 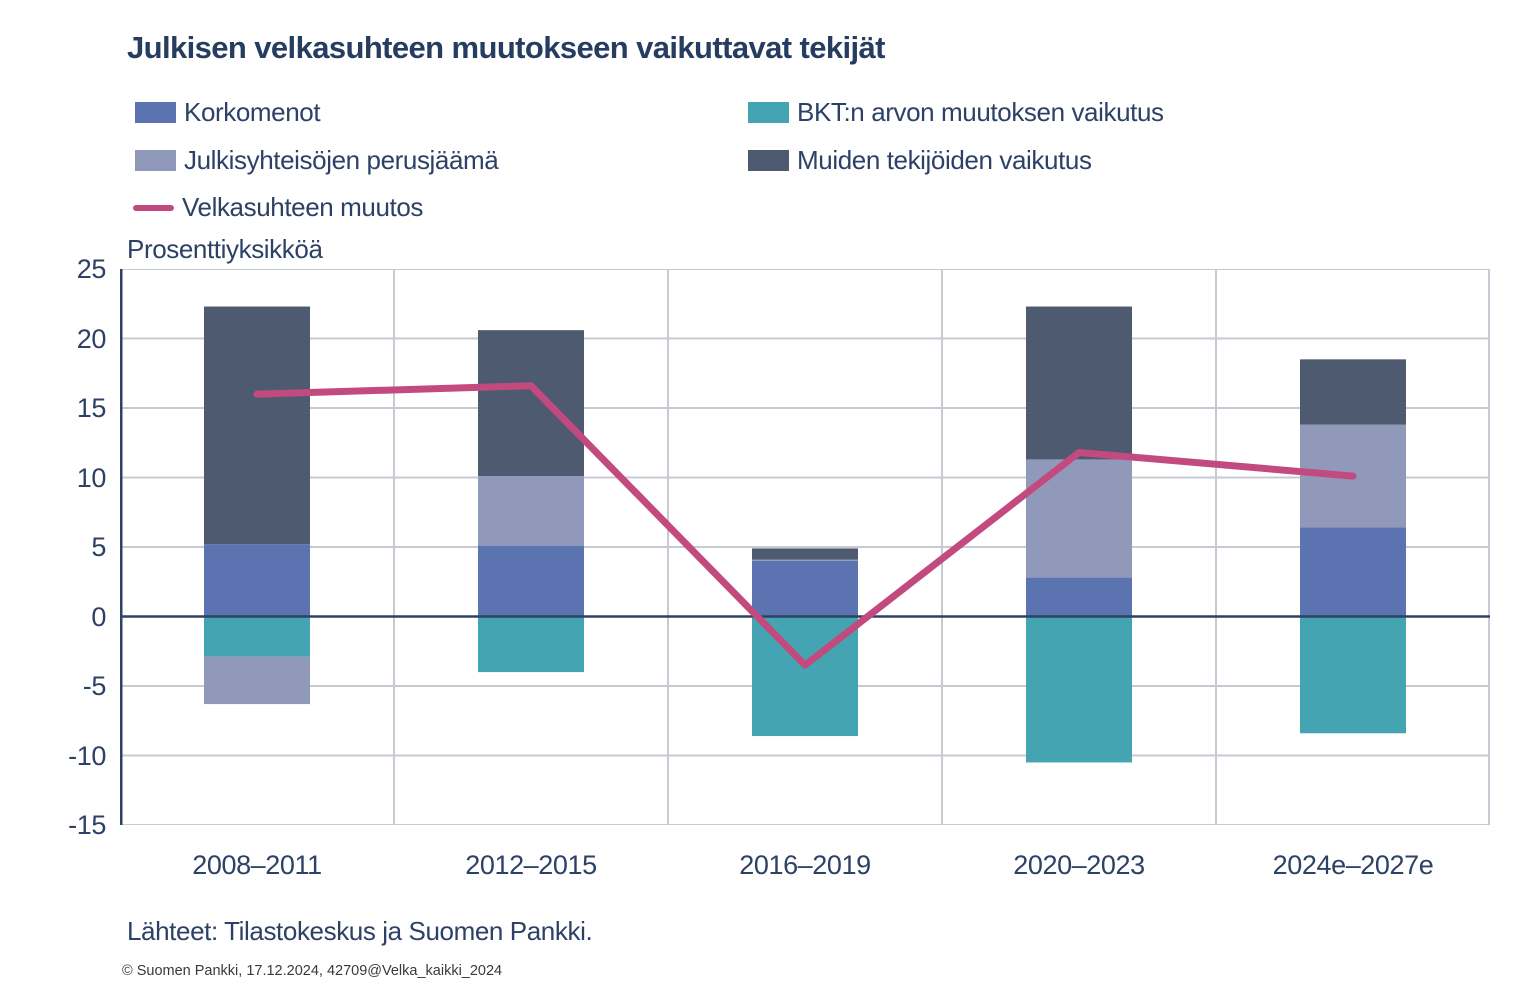 I want to click on x-category-label-2: 2016–2019, so click(x=805, y=865).